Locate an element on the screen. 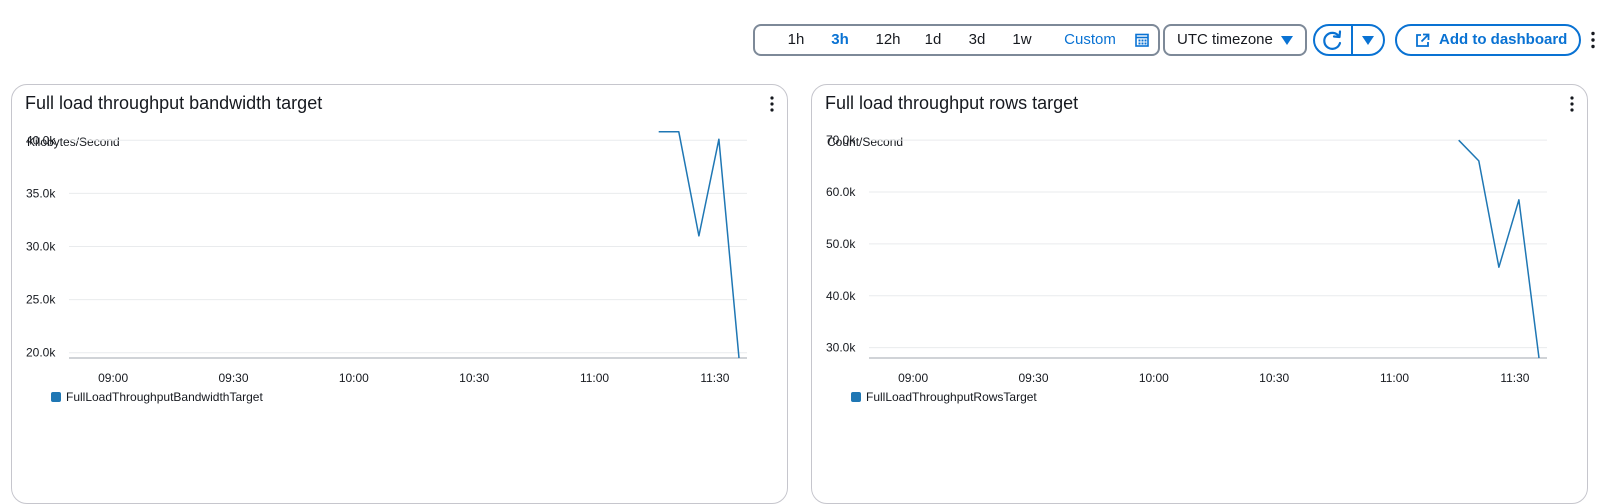 This screenshot has height=504, width=1600. range-1d: 1d is located at coordinates (933, 39).